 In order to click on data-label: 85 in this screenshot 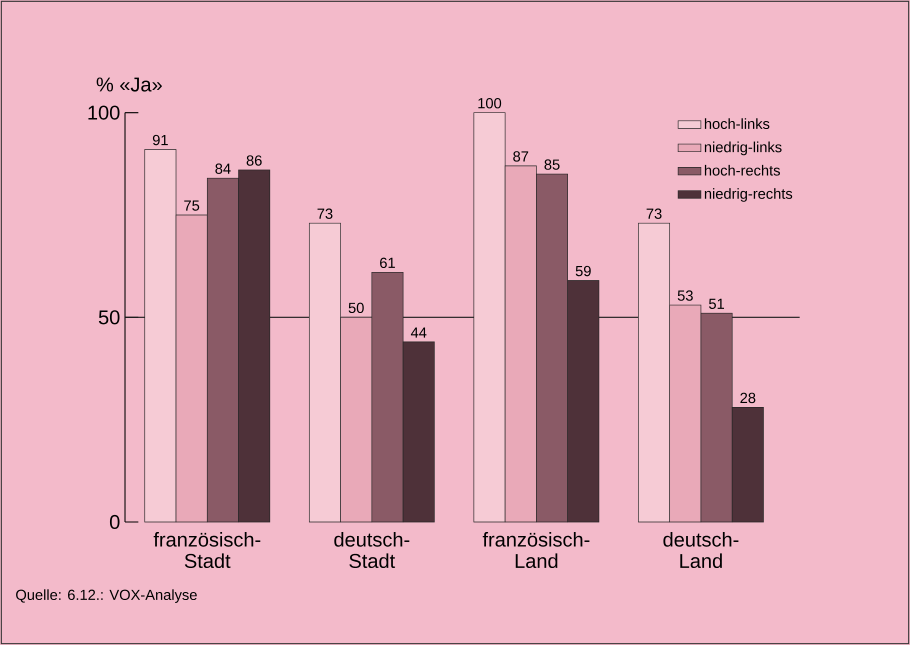, I will do `click(552, 164)`.